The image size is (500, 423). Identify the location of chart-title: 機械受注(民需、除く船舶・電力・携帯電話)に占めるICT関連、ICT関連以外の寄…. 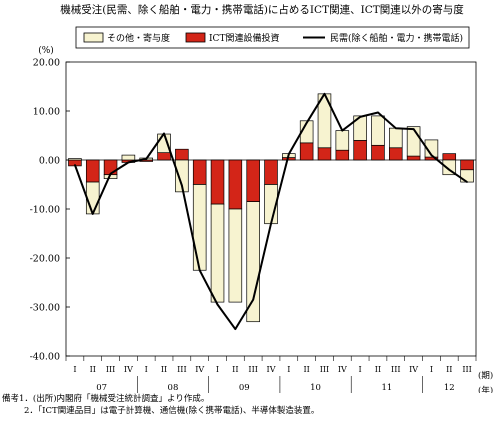
(262, 9).